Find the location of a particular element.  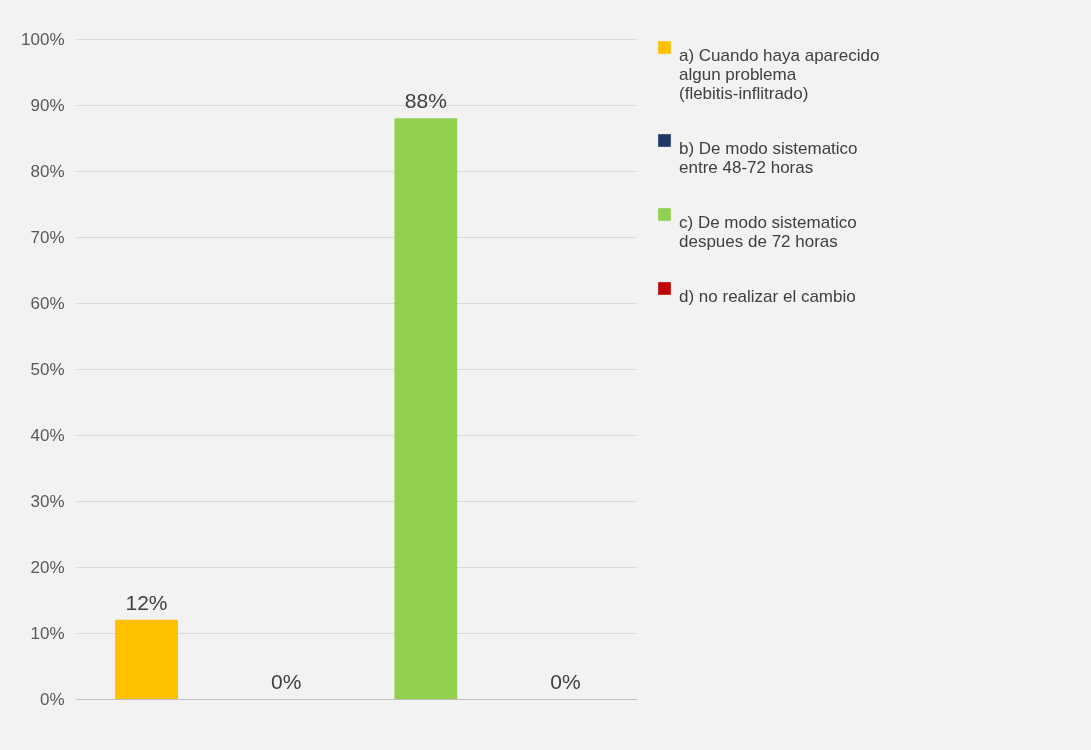

y-tick-label: 20% is located at coordinates (47, 567).